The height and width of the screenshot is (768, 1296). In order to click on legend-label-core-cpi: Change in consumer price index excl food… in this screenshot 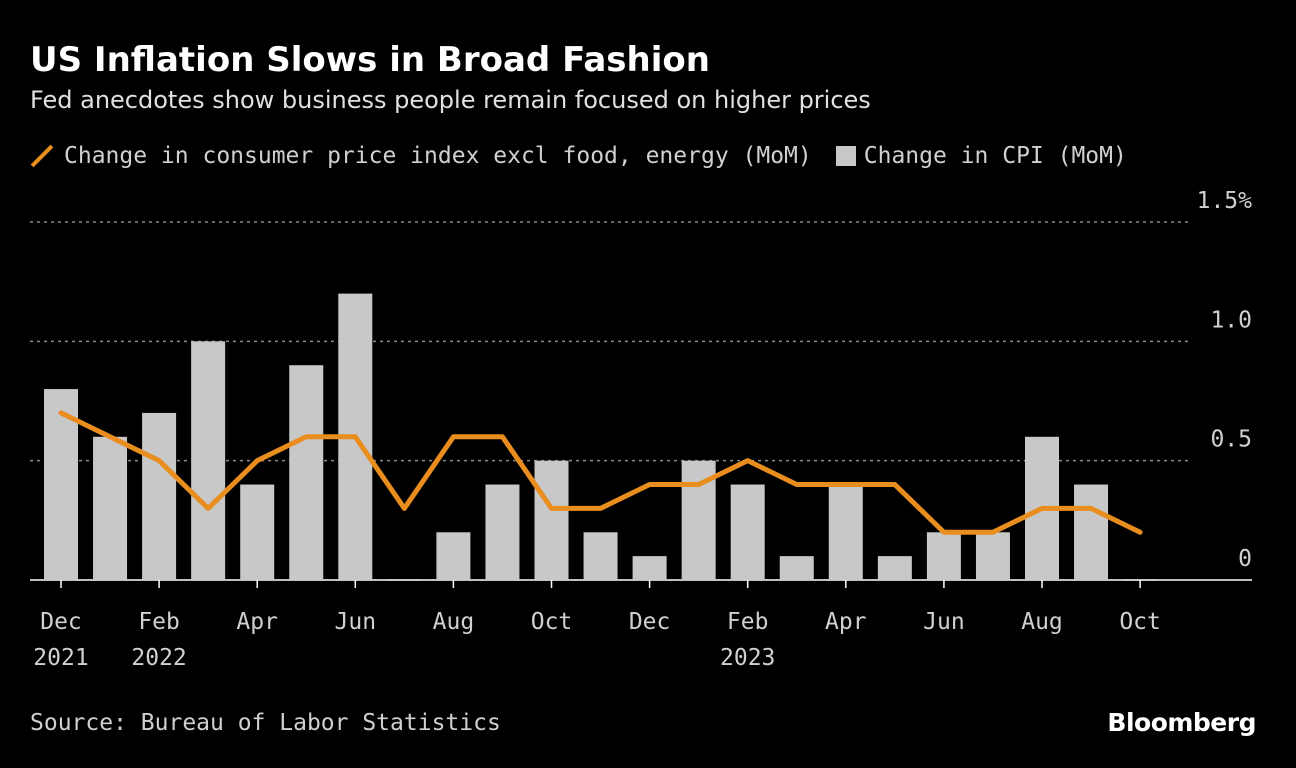, I will do `click(438, 156)`.